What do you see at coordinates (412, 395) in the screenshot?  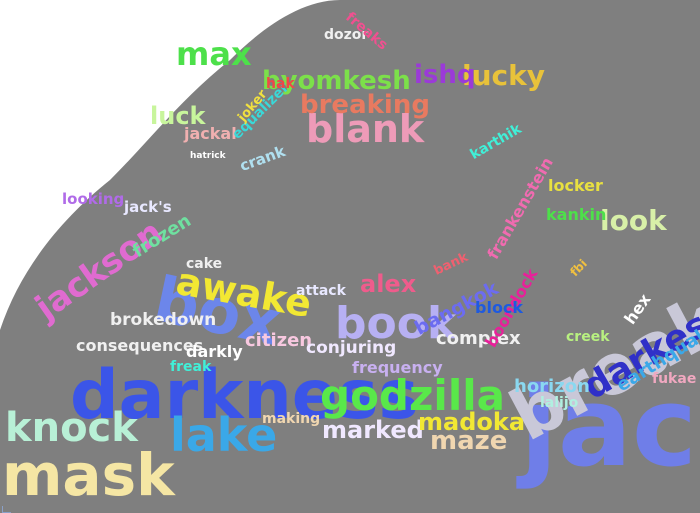 I see `word: godzilla` at bounding box center [412, 395].